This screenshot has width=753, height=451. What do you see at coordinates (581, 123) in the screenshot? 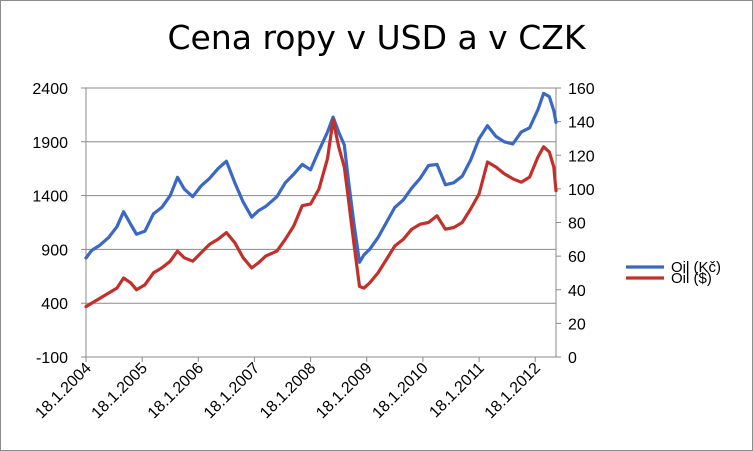
I see `right-tick-label: 140` at bounding box center [581, 123].